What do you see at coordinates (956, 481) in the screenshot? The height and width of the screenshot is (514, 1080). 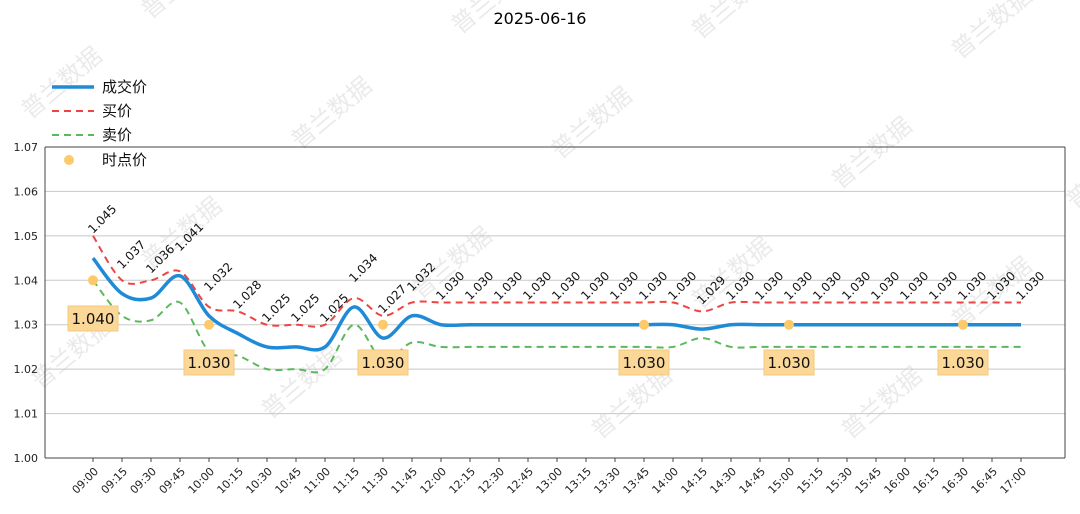 I see `x-tick-label: 16:30` at bounding box center [956, 481].